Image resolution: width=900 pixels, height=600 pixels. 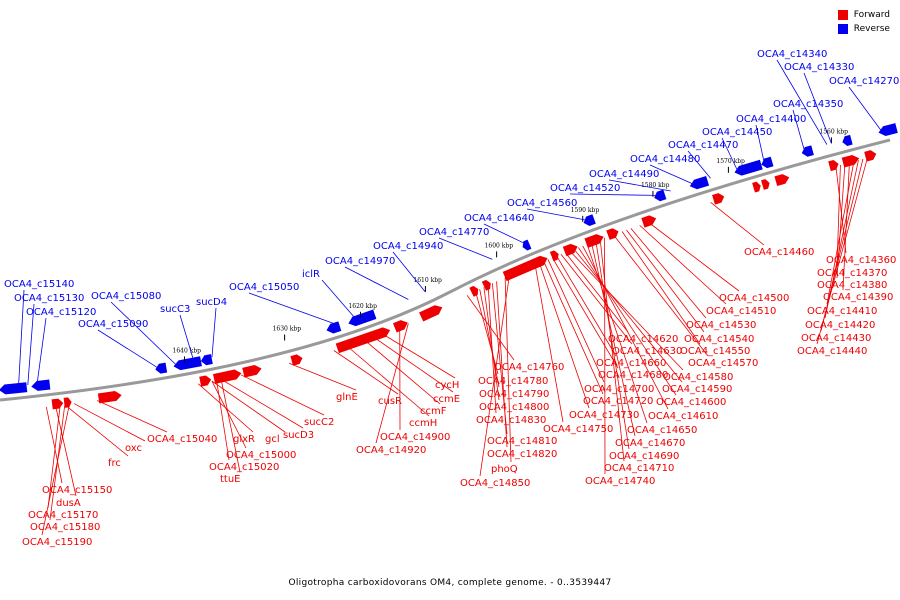 What do you see at coordinates (408, 246) in the screenshot?
I see `gene-label-reverse: OCA4_c14940` at bounding box center [408, 246].